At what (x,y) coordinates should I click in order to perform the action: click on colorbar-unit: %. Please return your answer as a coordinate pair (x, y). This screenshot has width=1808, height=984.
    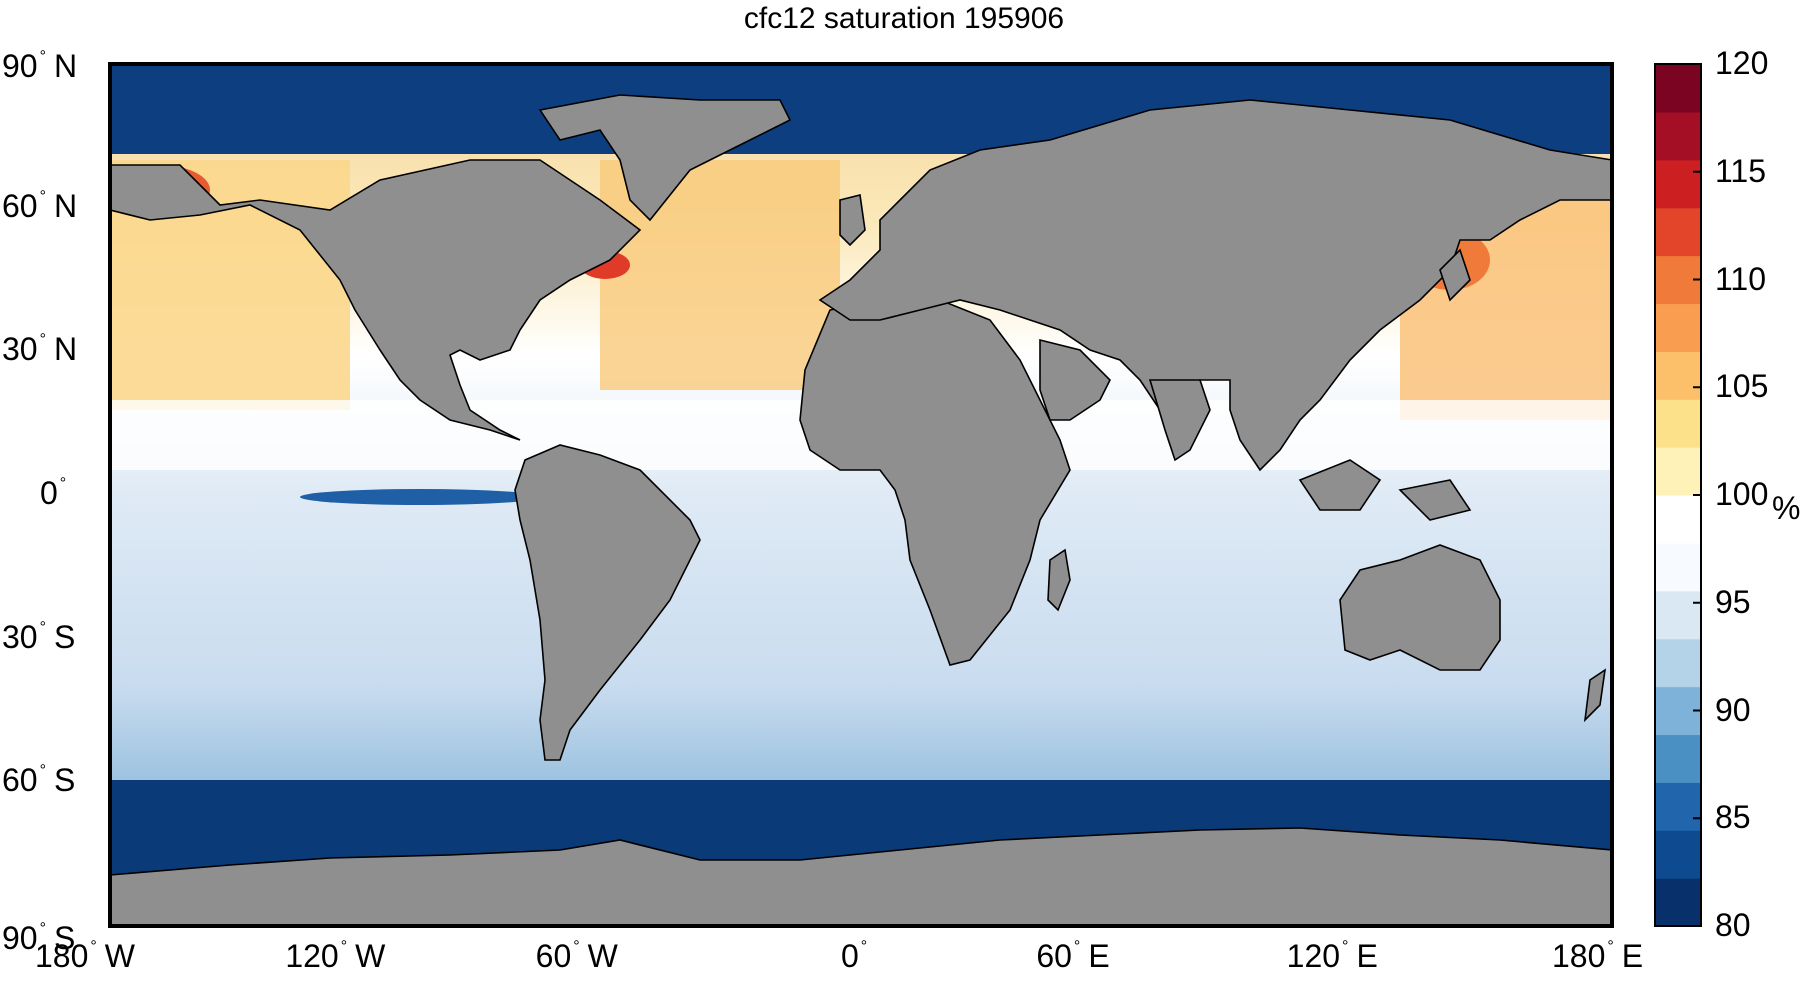
    Looking at the image, I should click on (1786, 508).